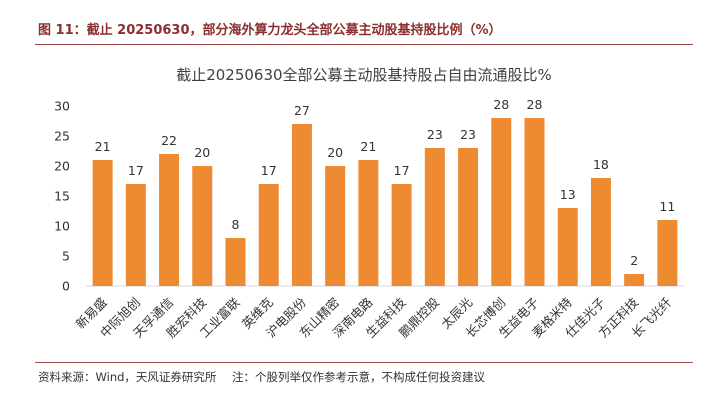 The height and width of the screenshot is (405, 727). What do you see at coordinates (667, 206) in the screenshot?
I see `data-label: 11` at bounding box center [667, 206].